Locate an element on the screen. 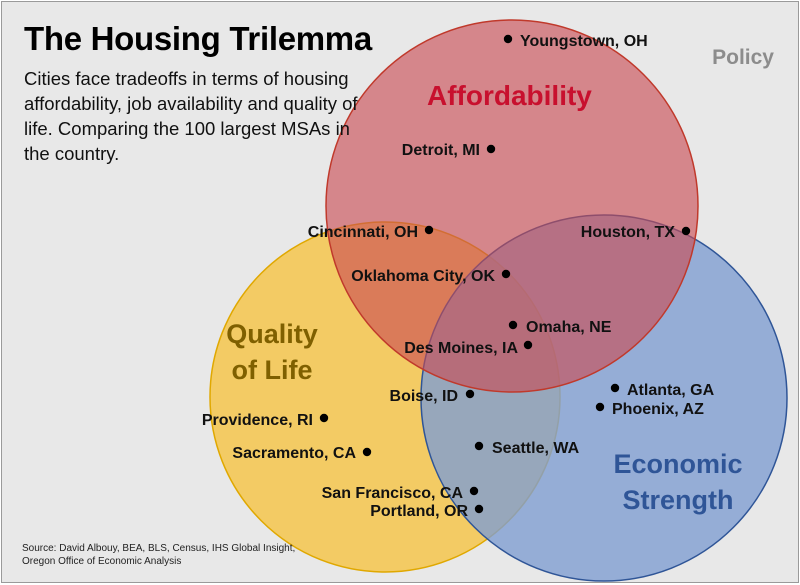 This screenshot has height=585, width=800. city-label-omaha: Omaha, NE is located at coordinates (569, 327).